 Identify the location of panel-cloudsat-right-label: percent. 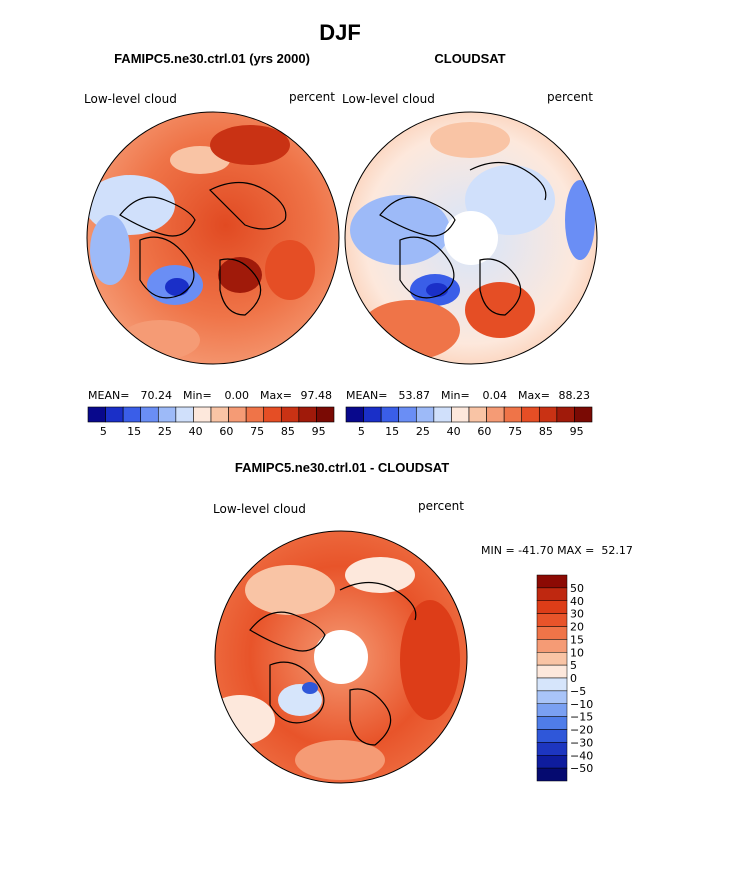
(570, 97).